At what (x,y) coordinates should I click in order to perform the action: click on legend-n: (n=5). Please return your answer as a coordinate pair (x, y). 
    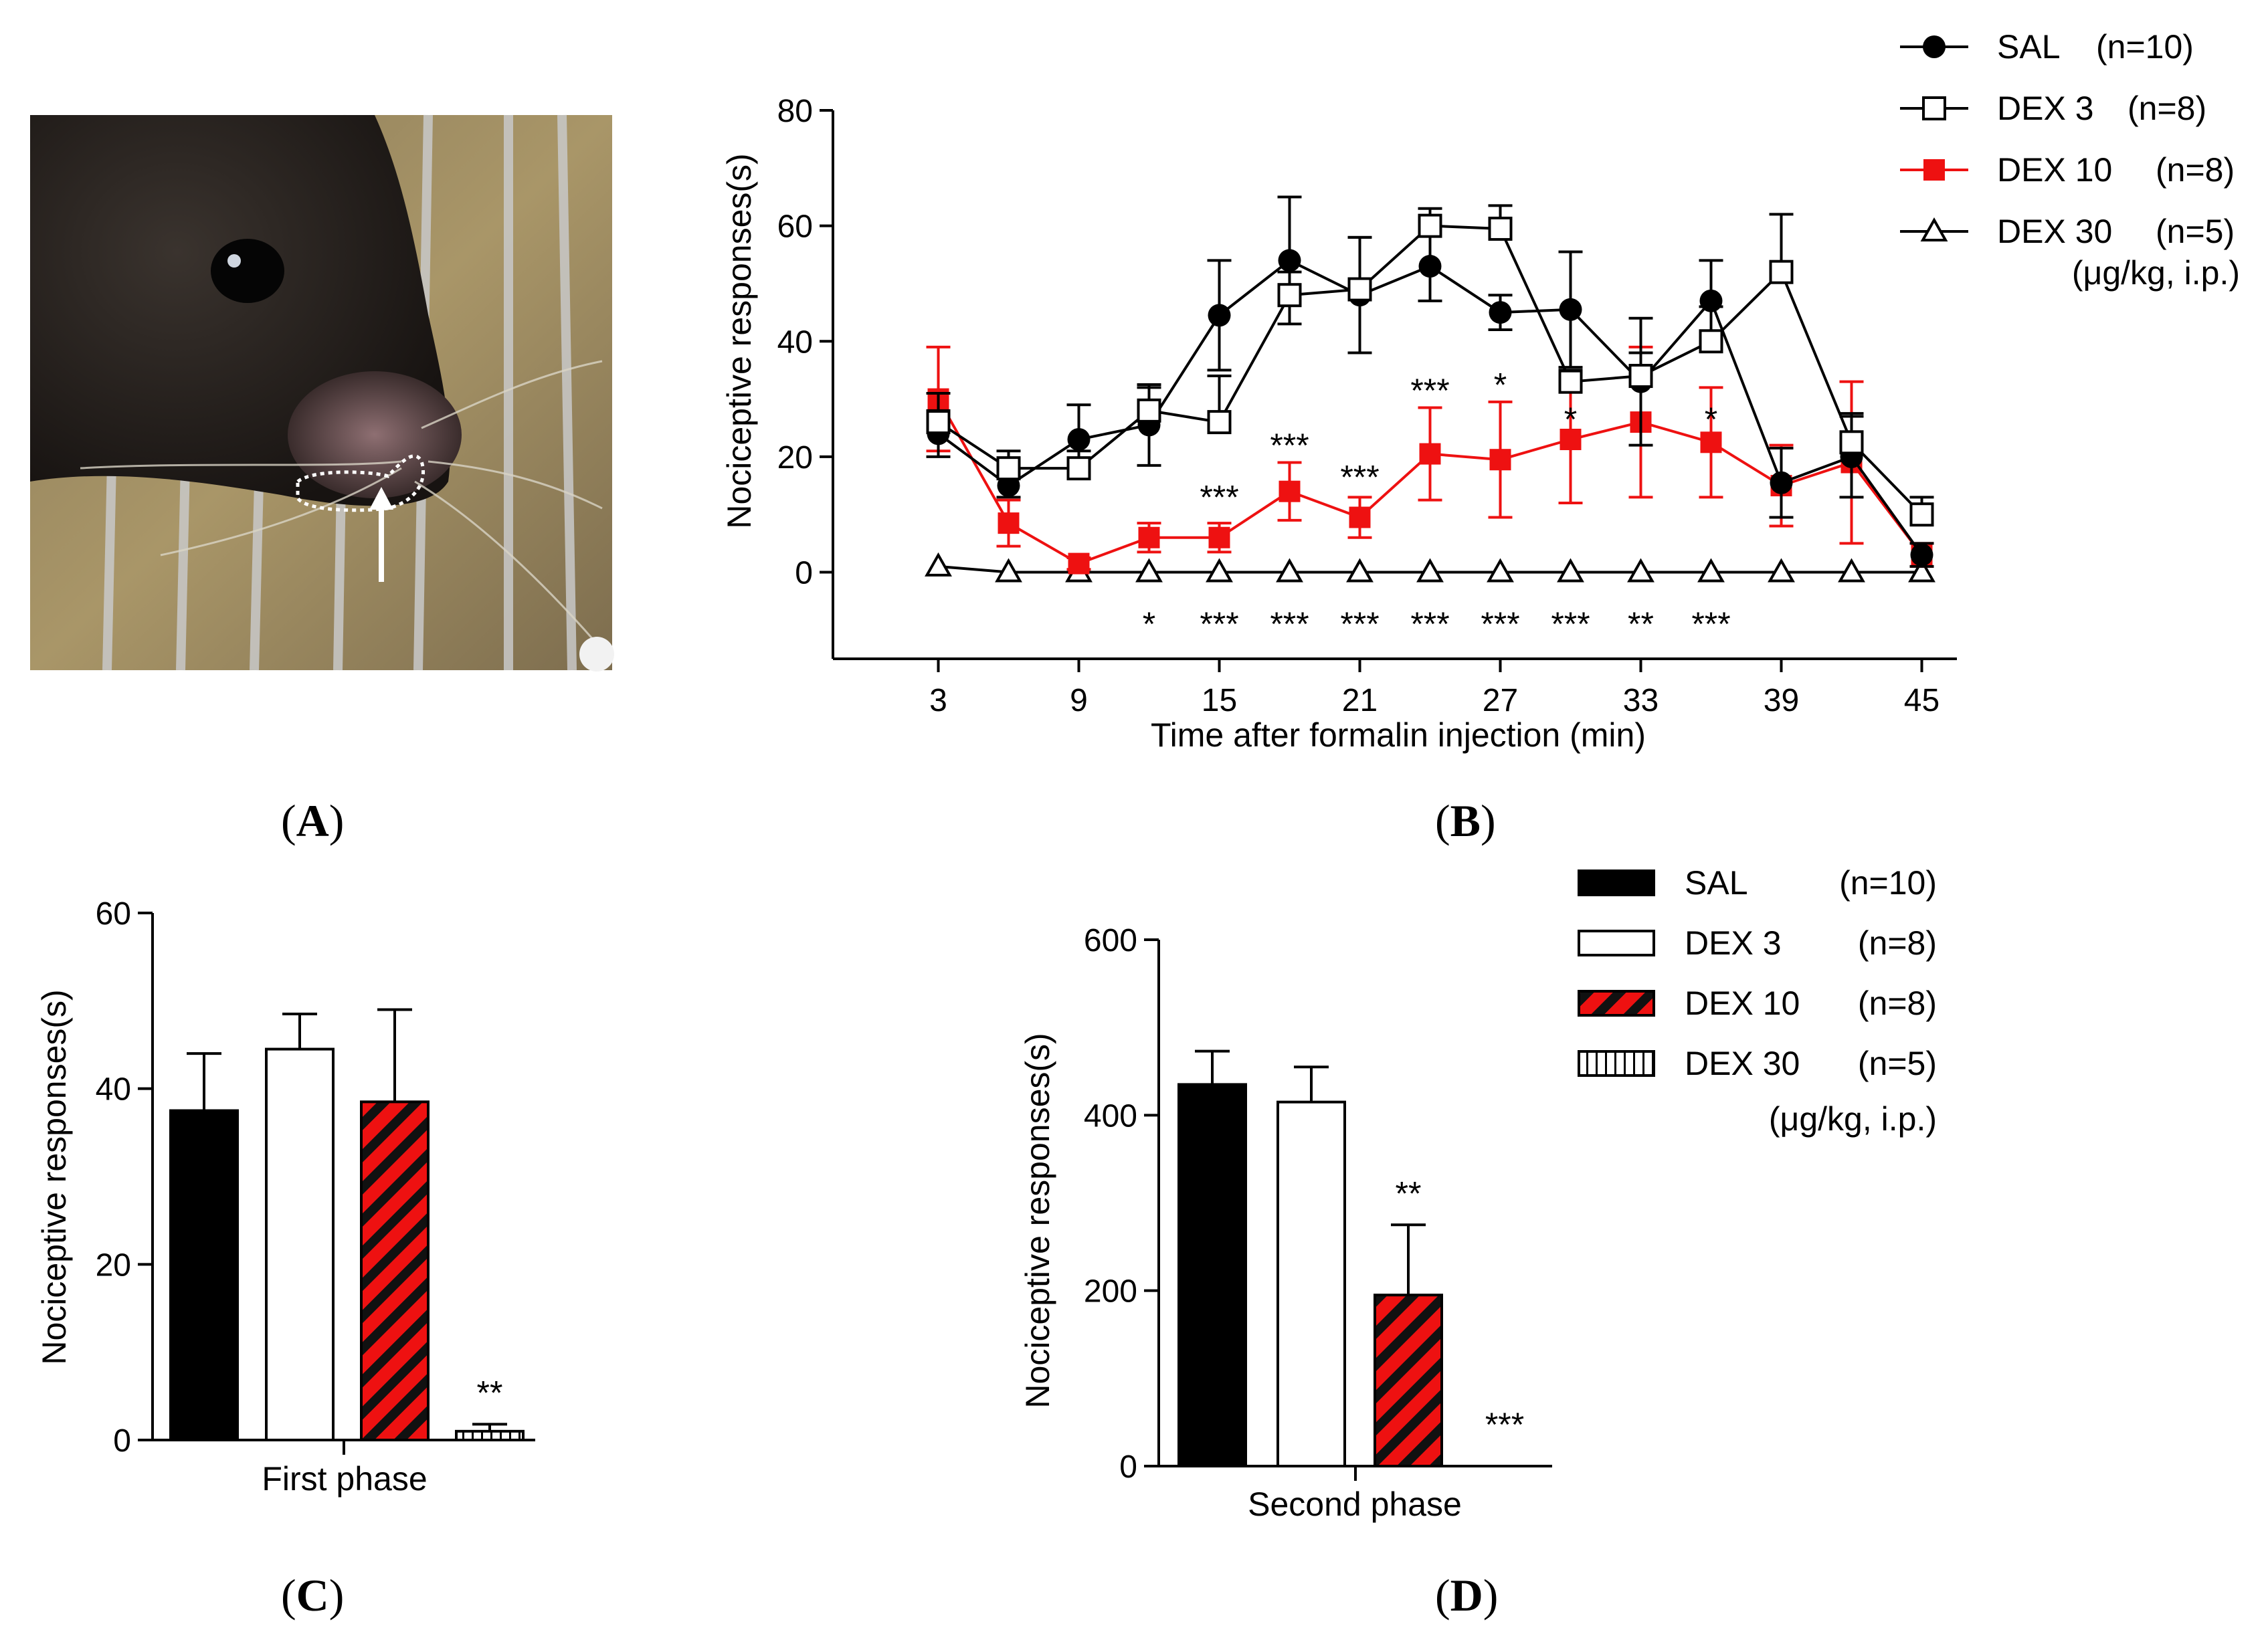
    Looking at the image, I should click on (1897, 1064).